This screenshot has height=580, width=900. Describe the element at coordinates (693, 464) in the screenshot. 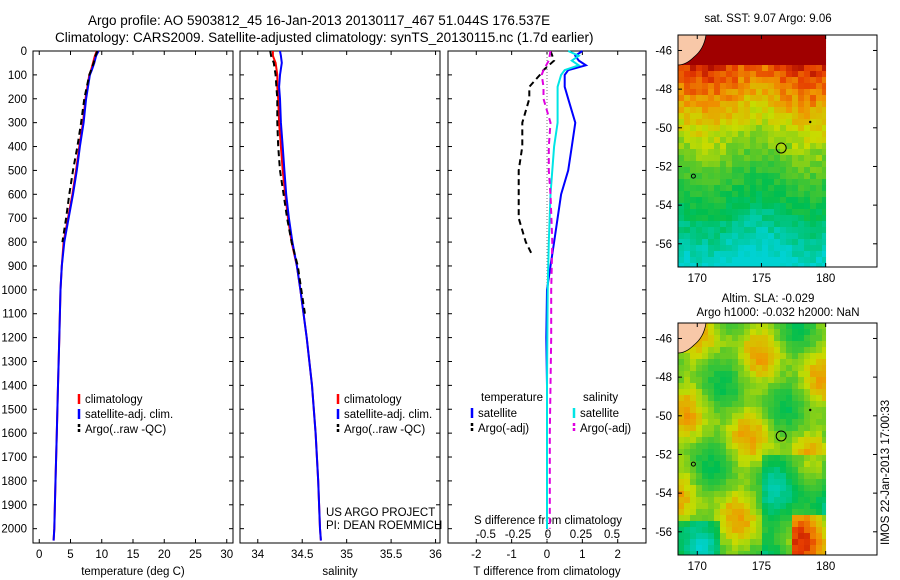

I see `island-marker` at that location.